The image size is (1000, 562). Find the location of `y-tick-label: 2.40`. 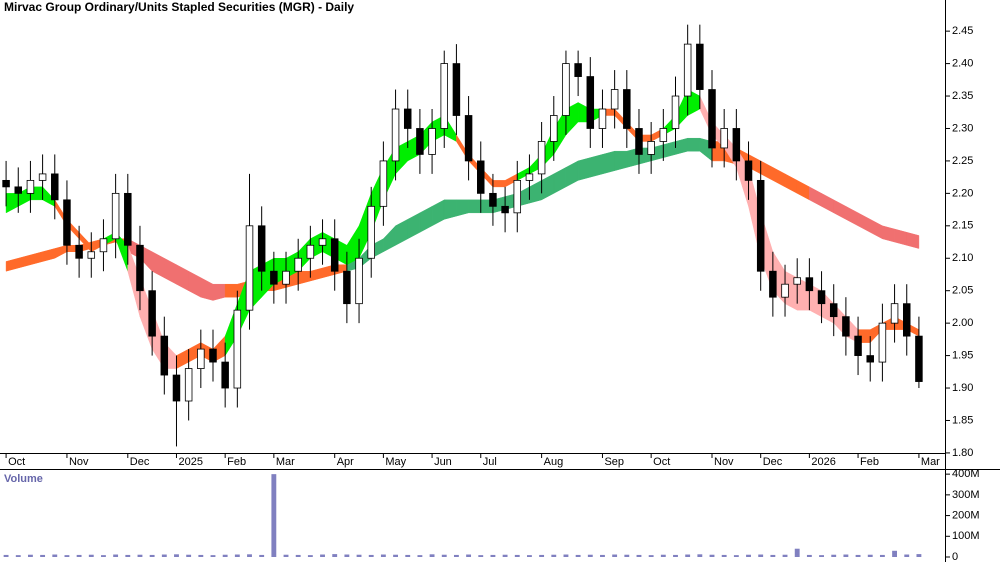

y-tick-label: 2.40 is located at coordinates (962, 63).